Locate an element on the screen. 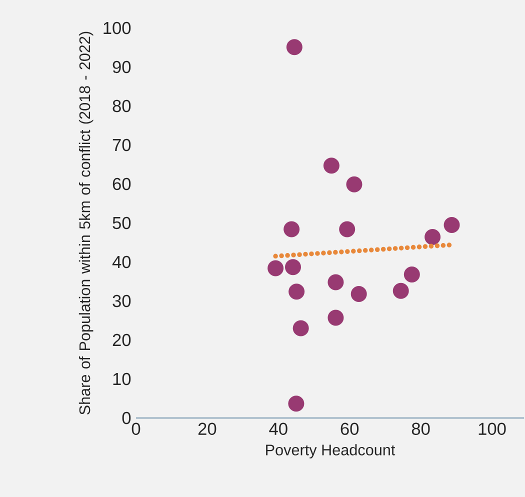 This screenshot has height=497, width=525. x-tick-label: 0 is located at coordinates (136, 428).